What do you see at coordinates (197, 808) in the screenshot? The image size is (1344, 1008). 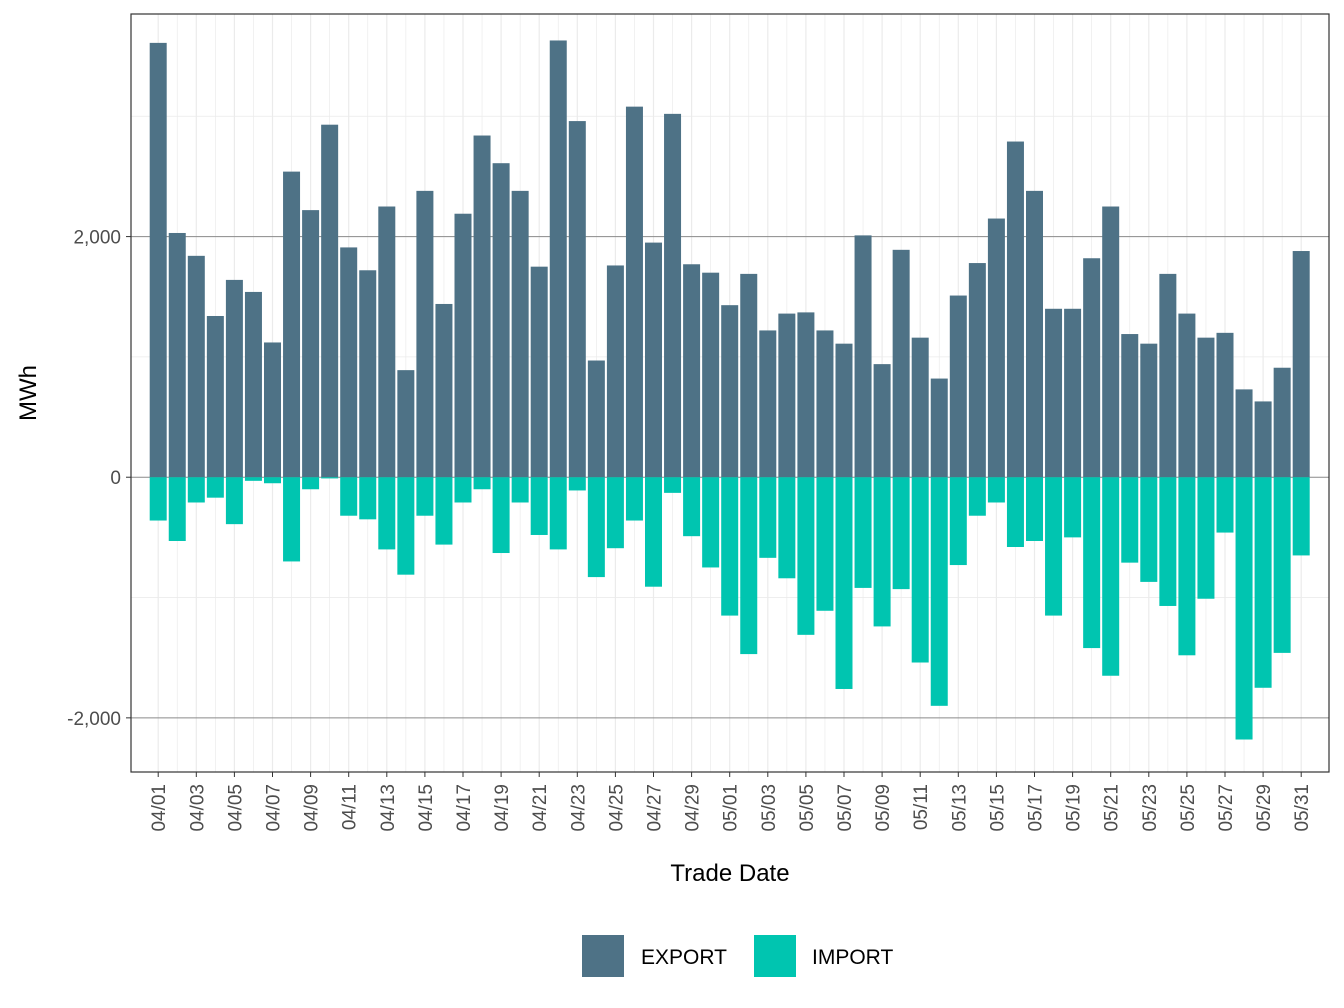 I see `x-tick-label: 04/03` at bounding box center [197, 808].